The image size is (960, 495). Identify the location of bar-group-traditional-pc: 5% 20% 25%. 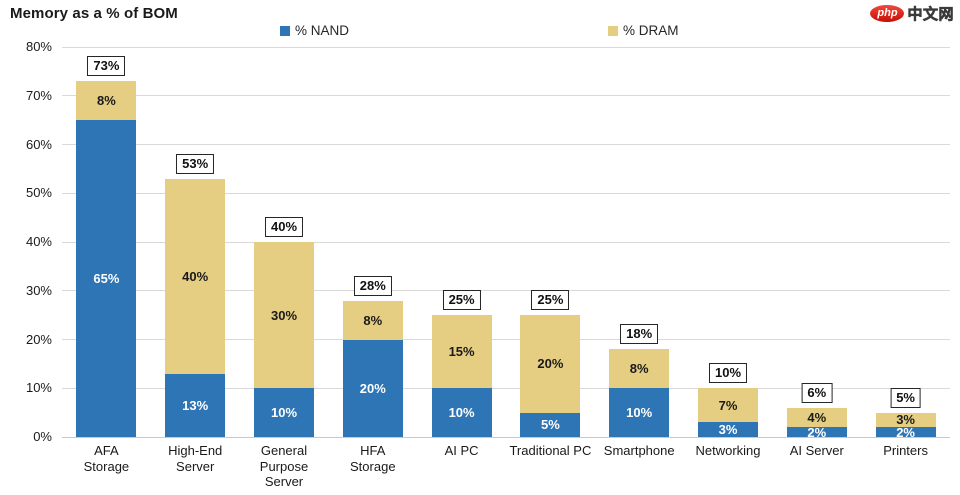
(550, 363).